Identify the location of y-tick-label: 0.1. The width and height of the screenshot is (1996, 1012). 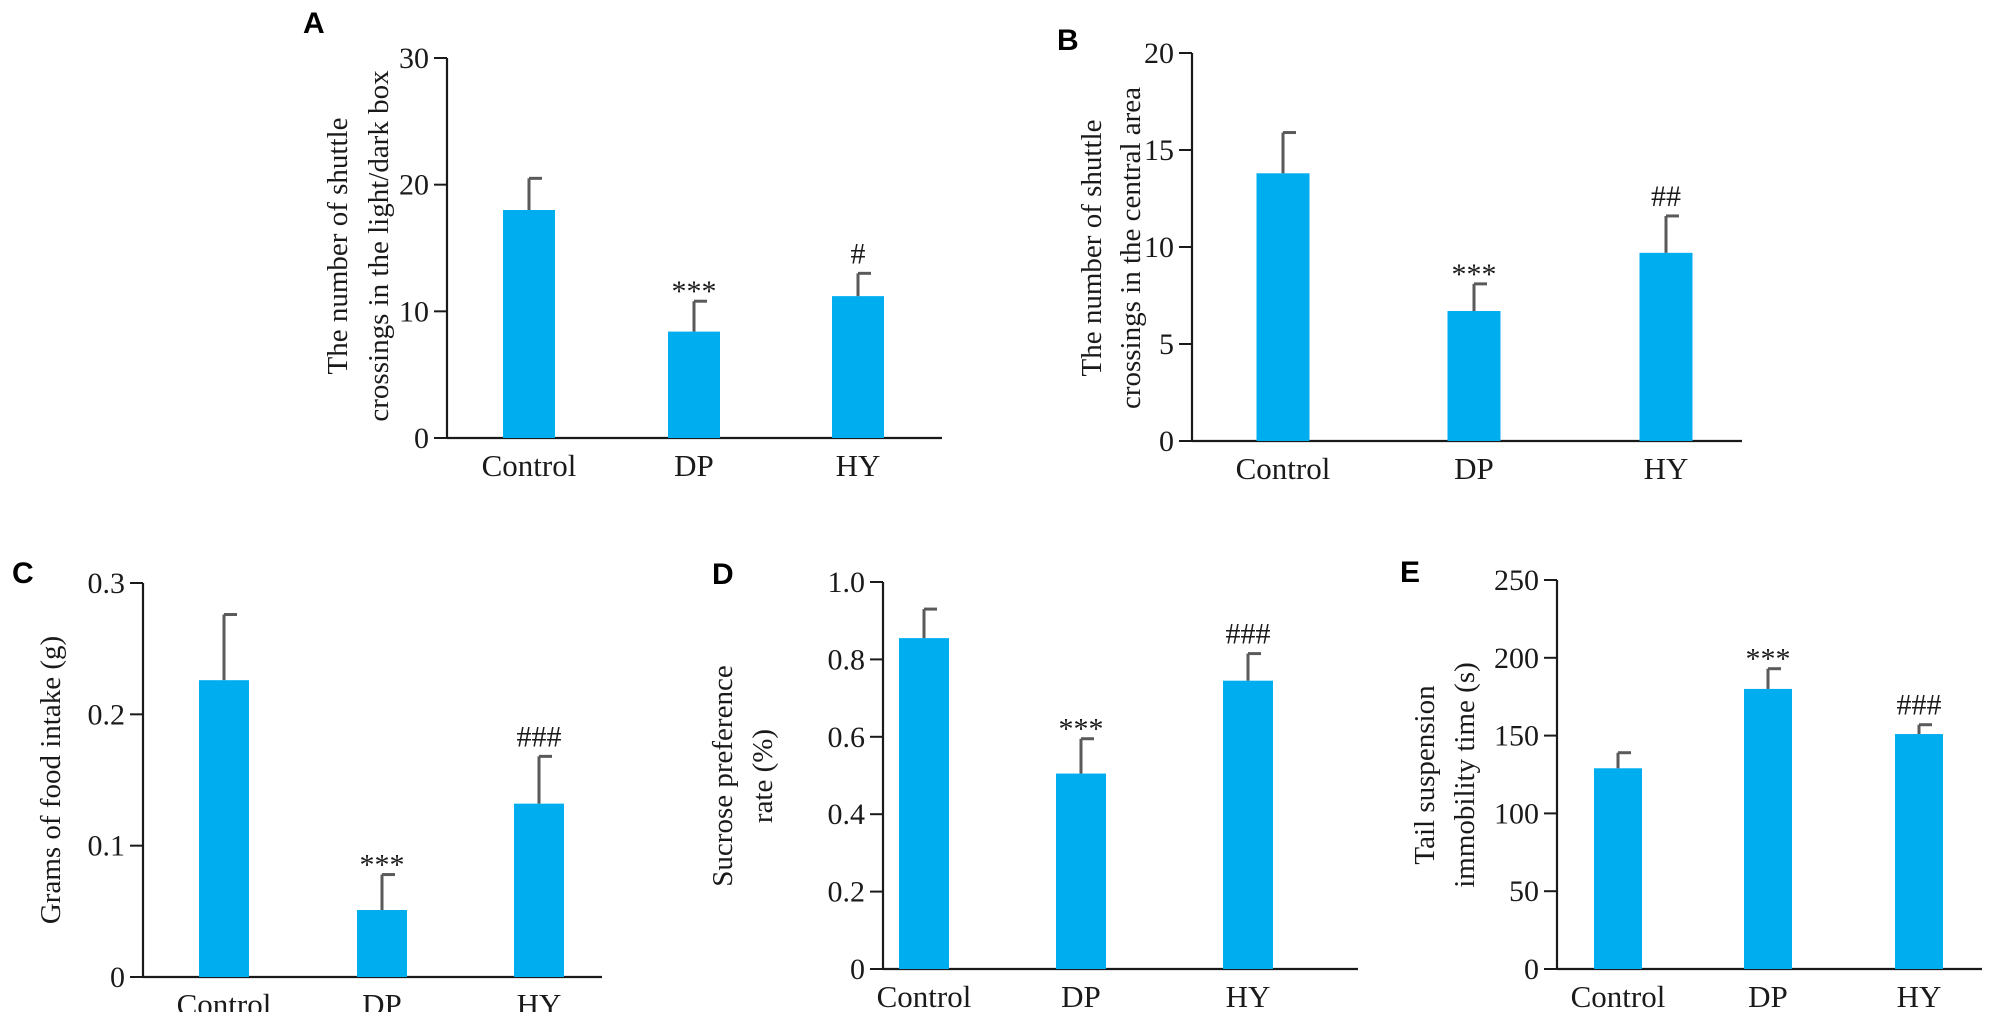
(107, 846).